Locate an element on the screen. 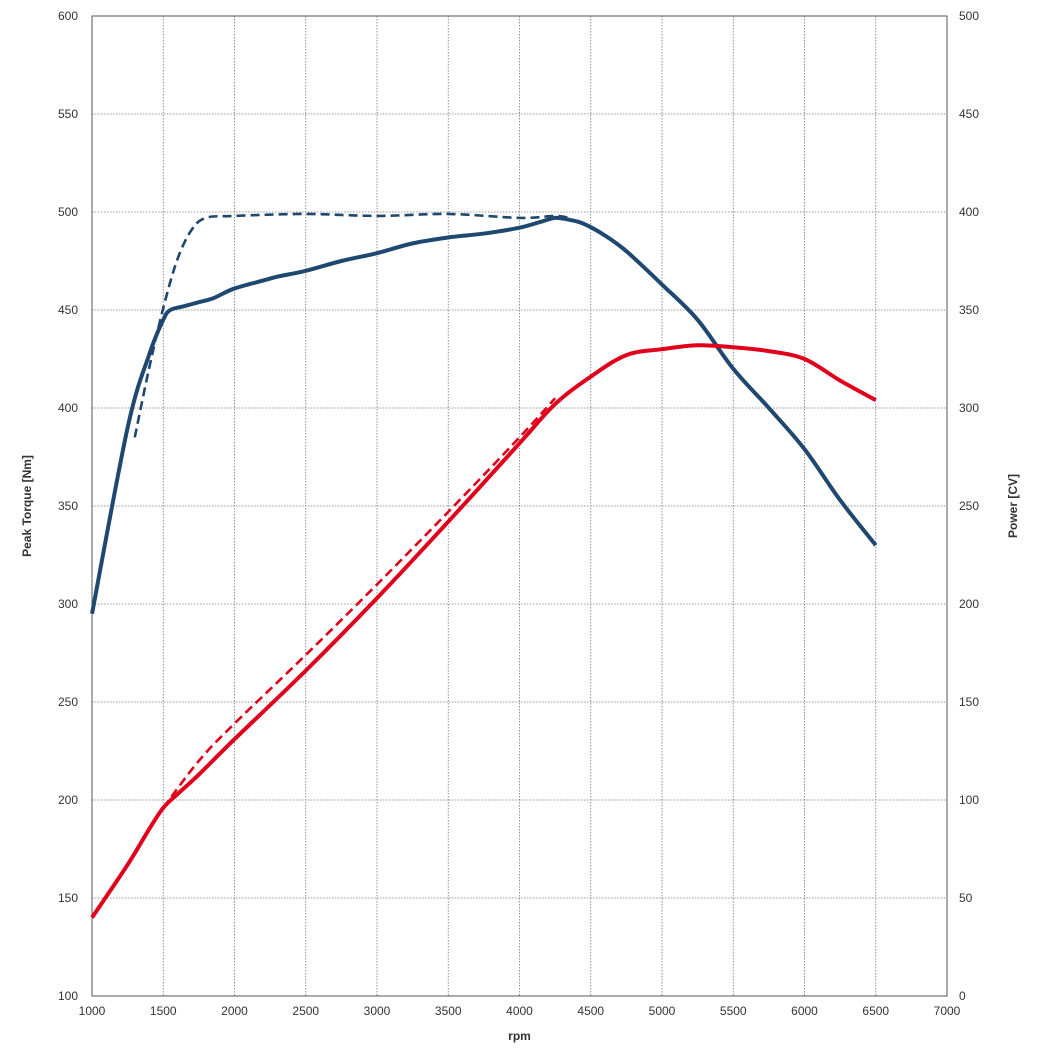 The height and width of the screenshot is (1054, 1041). x-tick-label: 6500 is located at coordinates (875, 1011).